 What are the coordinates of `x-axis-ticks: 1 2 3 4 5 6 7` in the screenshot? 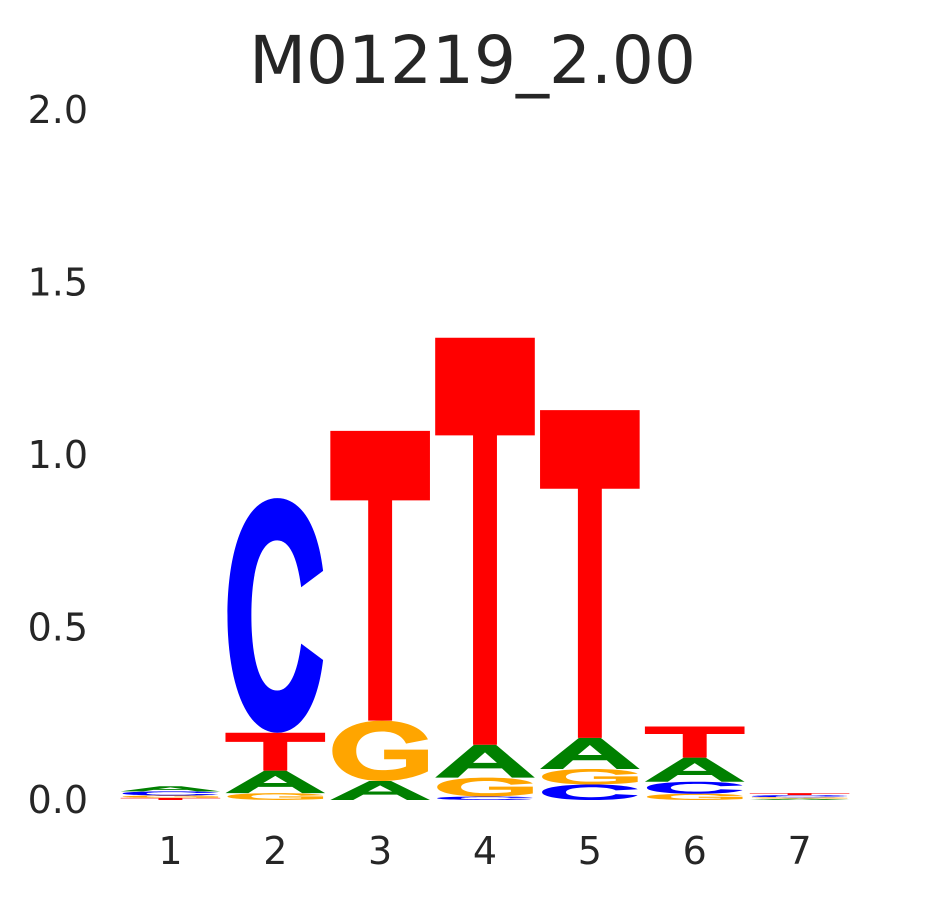 It's located at (484, 851).